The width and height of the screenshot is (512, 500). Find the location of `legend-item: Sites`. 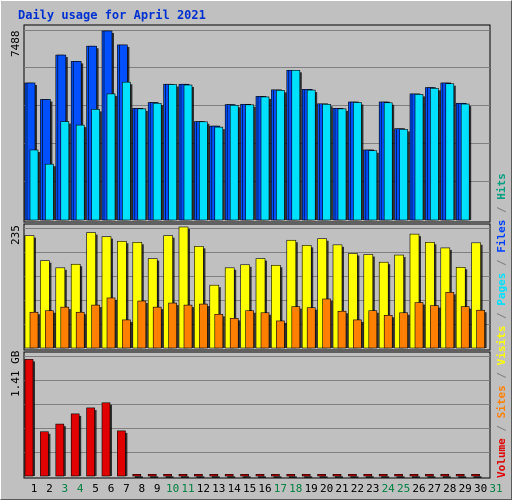

legend-item: Sites is located at coordinates (501, 402).